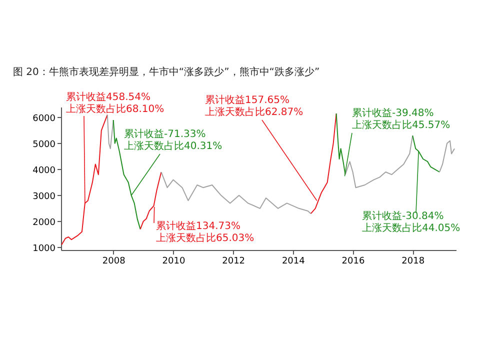  Describe the element at coordinates (115, 103) in the screenshot. I see `annotation: 累计收益458.54% 上涨天数占比68.10%` at that location.